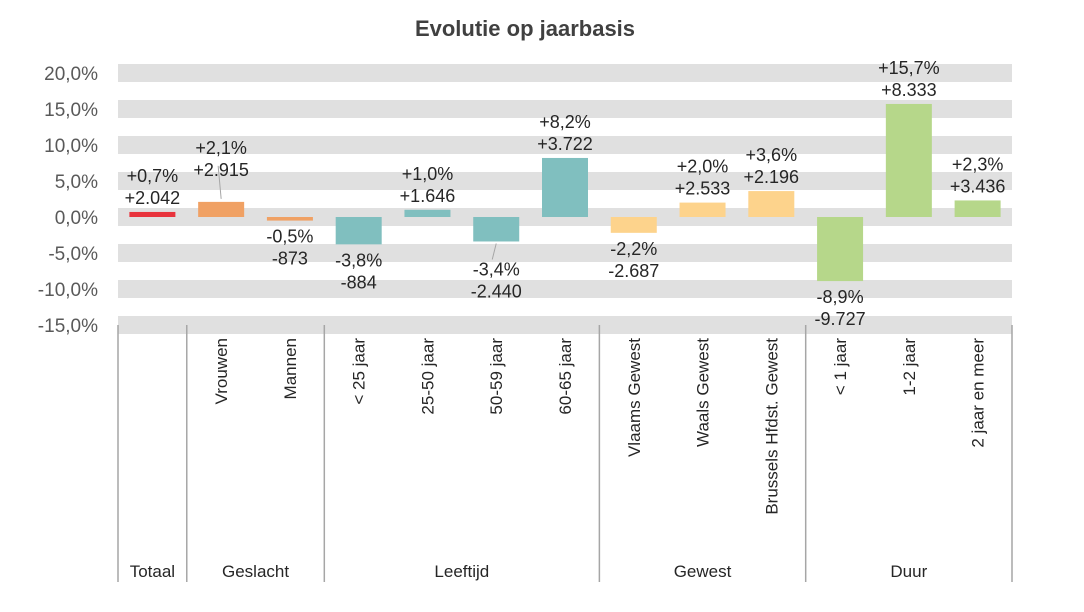  What do you see at coordinates (703, 189) in the screenshot?
I see `data-label-count: +2.533` at bounding box center [703, 189].